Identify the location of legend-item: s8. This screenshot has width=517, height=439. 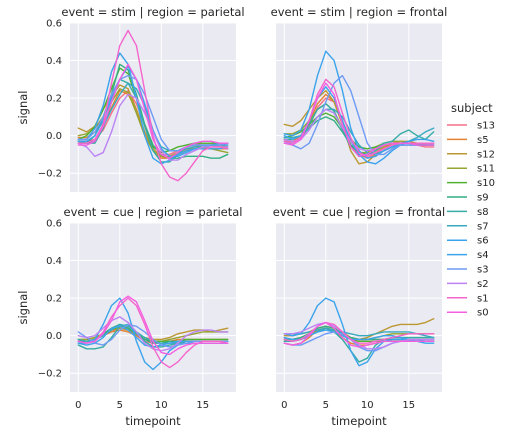
(468, 212).